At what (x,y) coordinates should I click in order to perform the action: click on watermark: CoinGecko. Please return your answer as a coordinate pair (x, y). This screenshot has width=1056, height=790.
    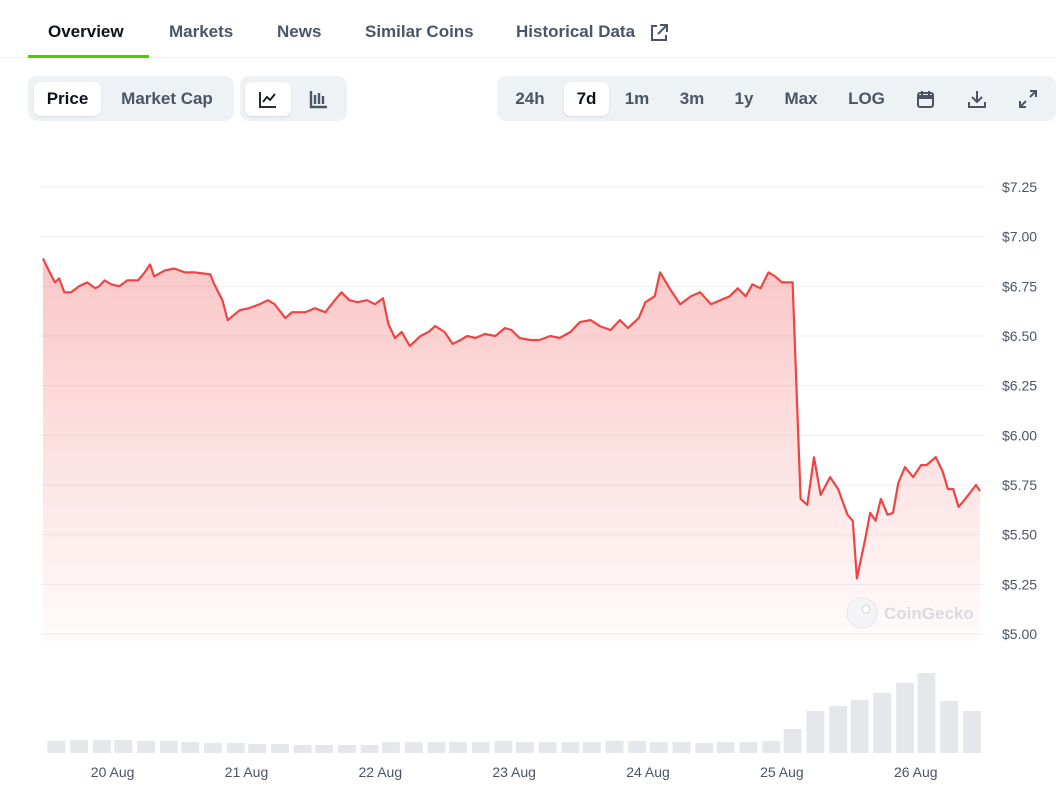
    Looking at the image, I should click on (910, 613).